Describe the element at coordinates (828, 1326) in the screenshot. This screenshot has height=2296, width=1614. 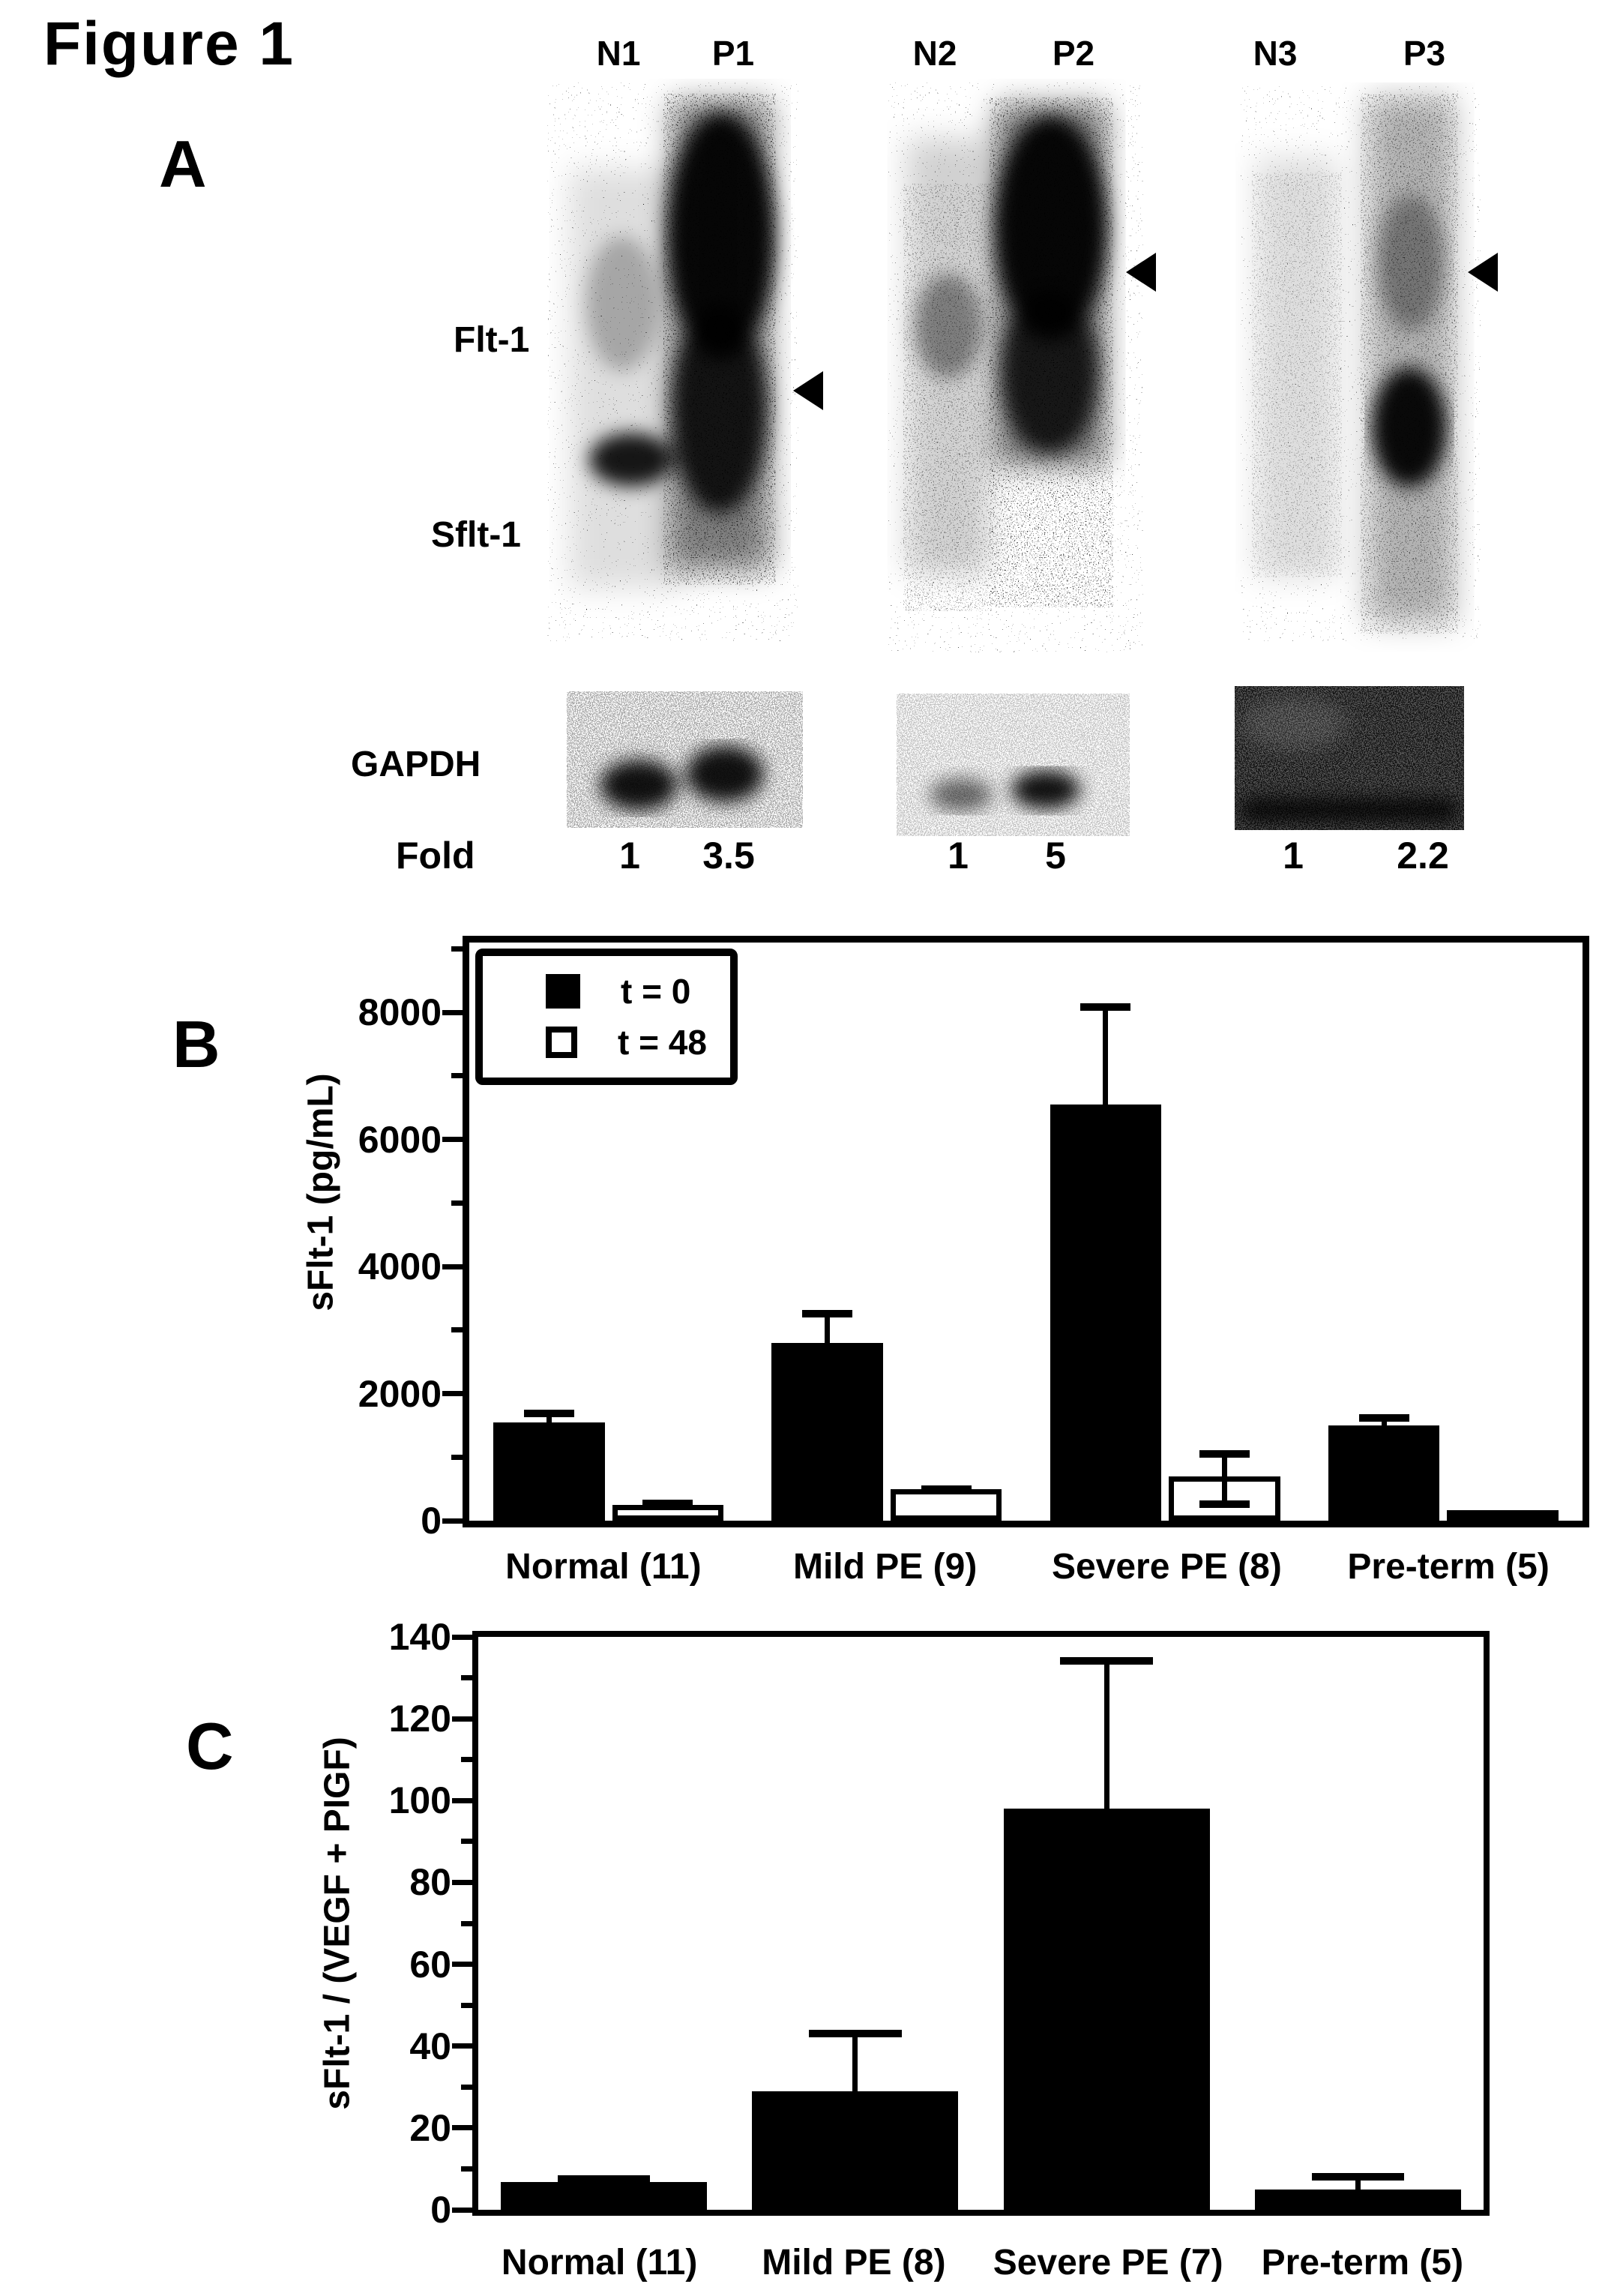
I see `error-bar-B-s0-c1` at that location.